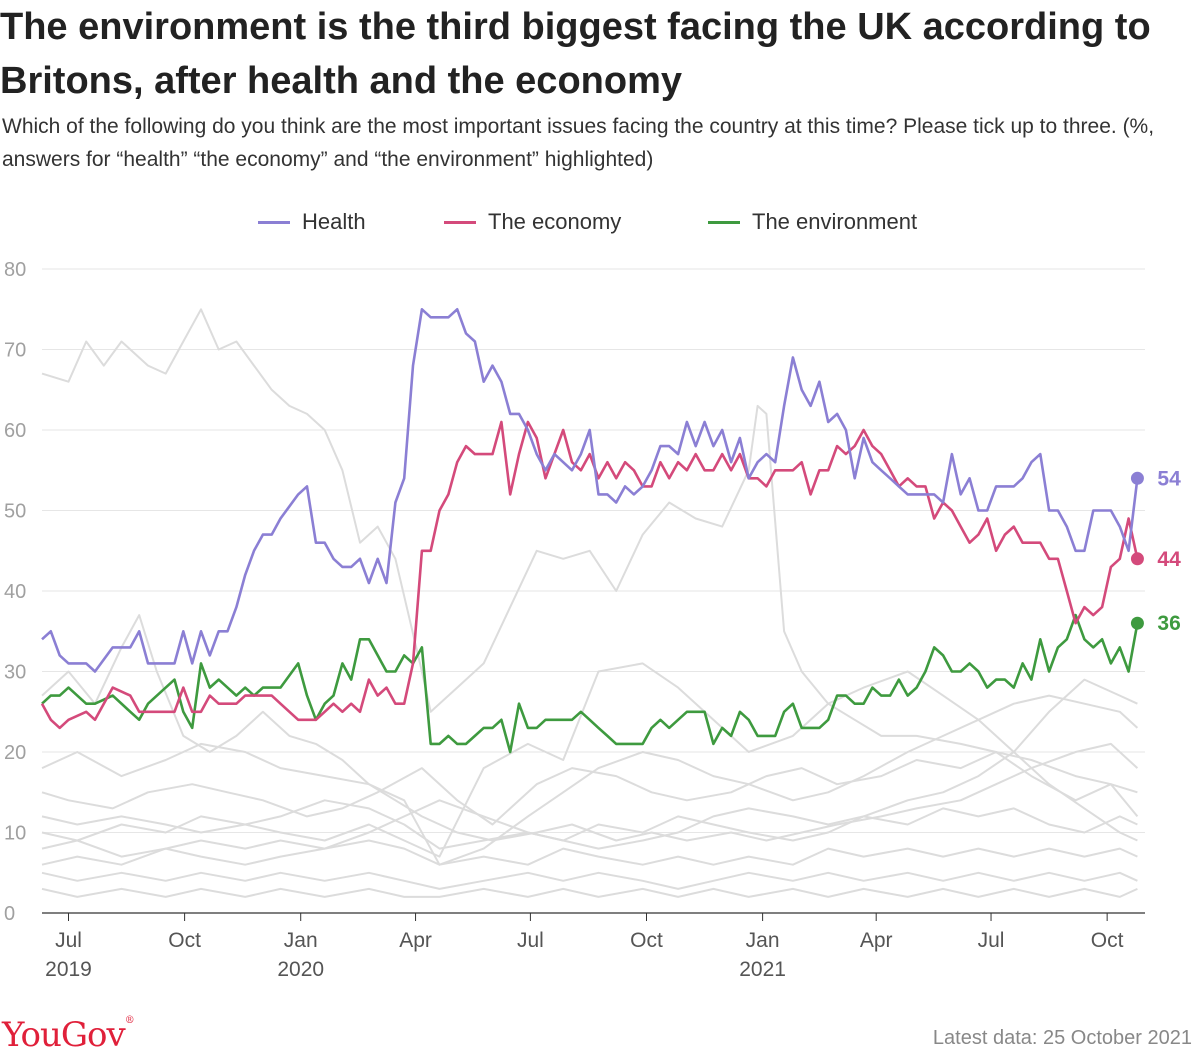 The image size is (1200, 1055). I want to click on series-end-label-0: 54, so click(1169, 478).